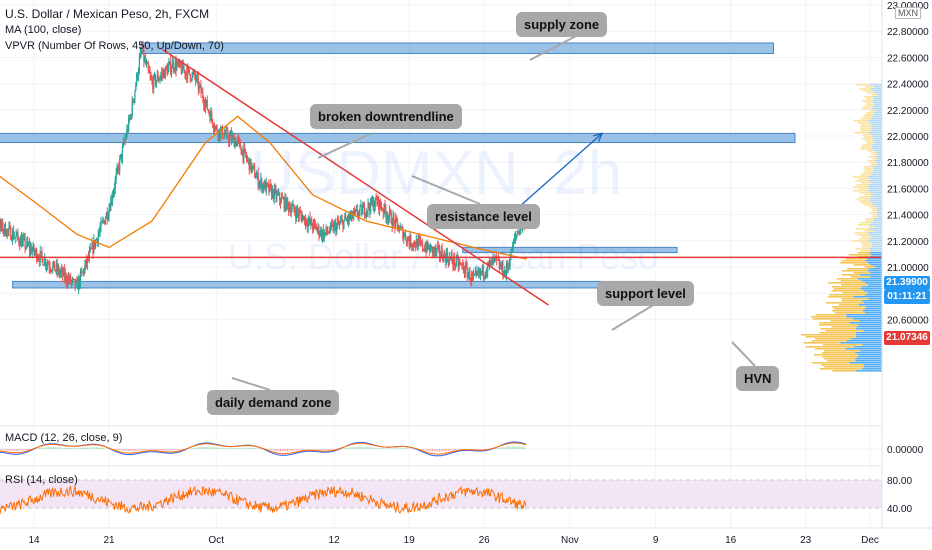  Describe the element at coordinates (107, 14) in the screenshot. I see `symbol-title: U.S. Dollar / Mexican Peso, 2h, FXCM` at that location.